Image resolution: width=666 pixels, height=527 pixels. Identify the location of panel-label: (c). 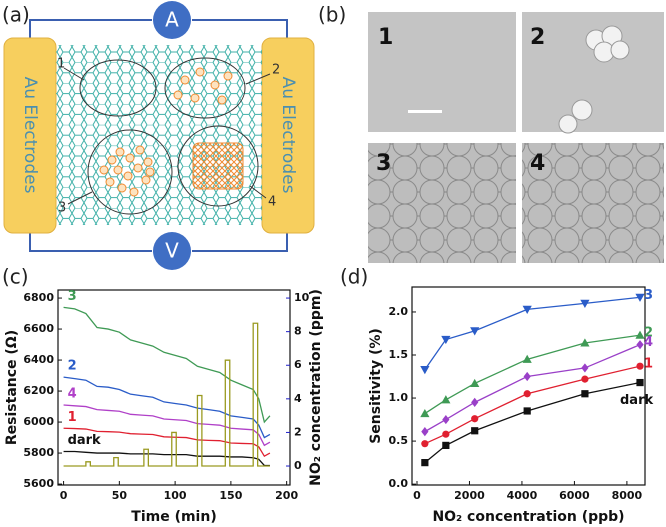
(15, 277).